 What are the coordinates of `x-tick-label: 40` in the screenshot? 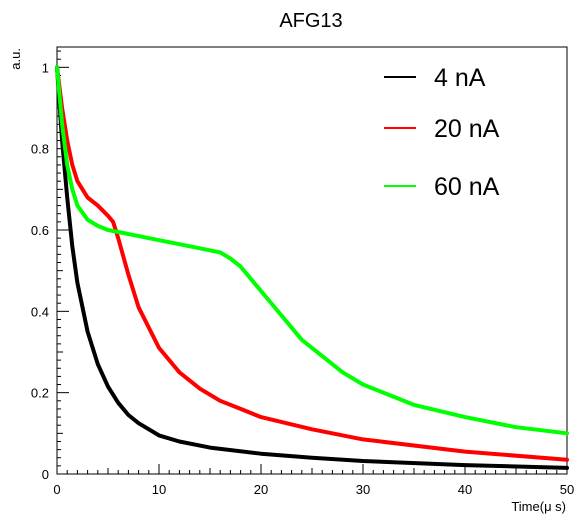 It's located at (465, 489).